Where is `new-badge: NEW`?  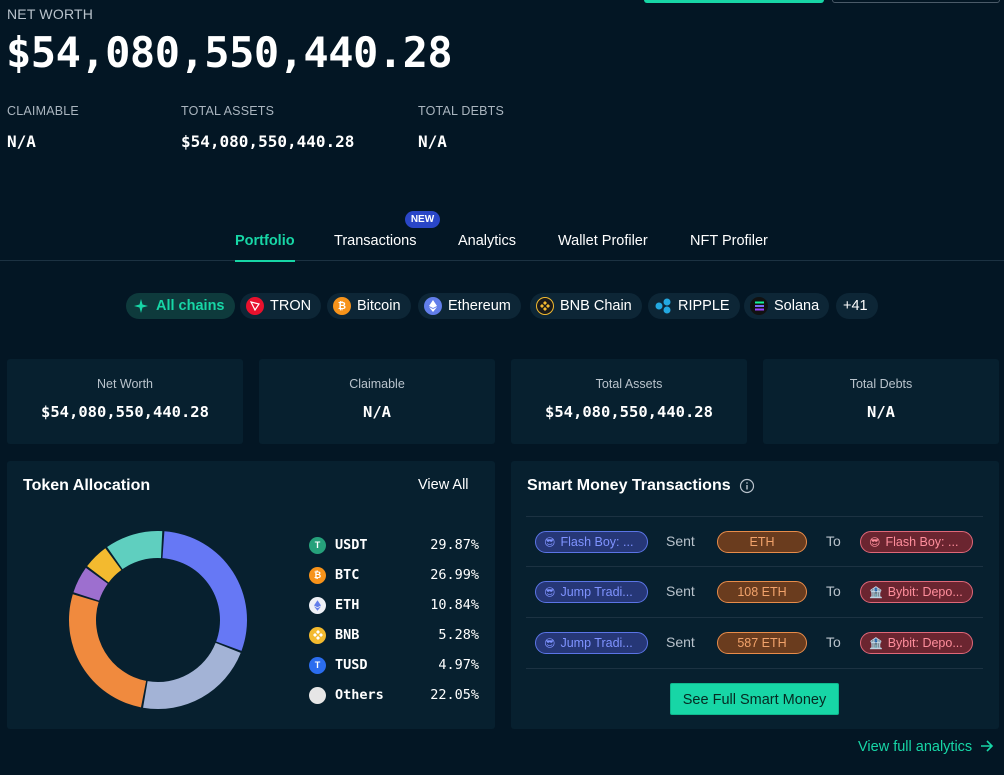
new-badge: NEW is located at coordinates (422, 219).